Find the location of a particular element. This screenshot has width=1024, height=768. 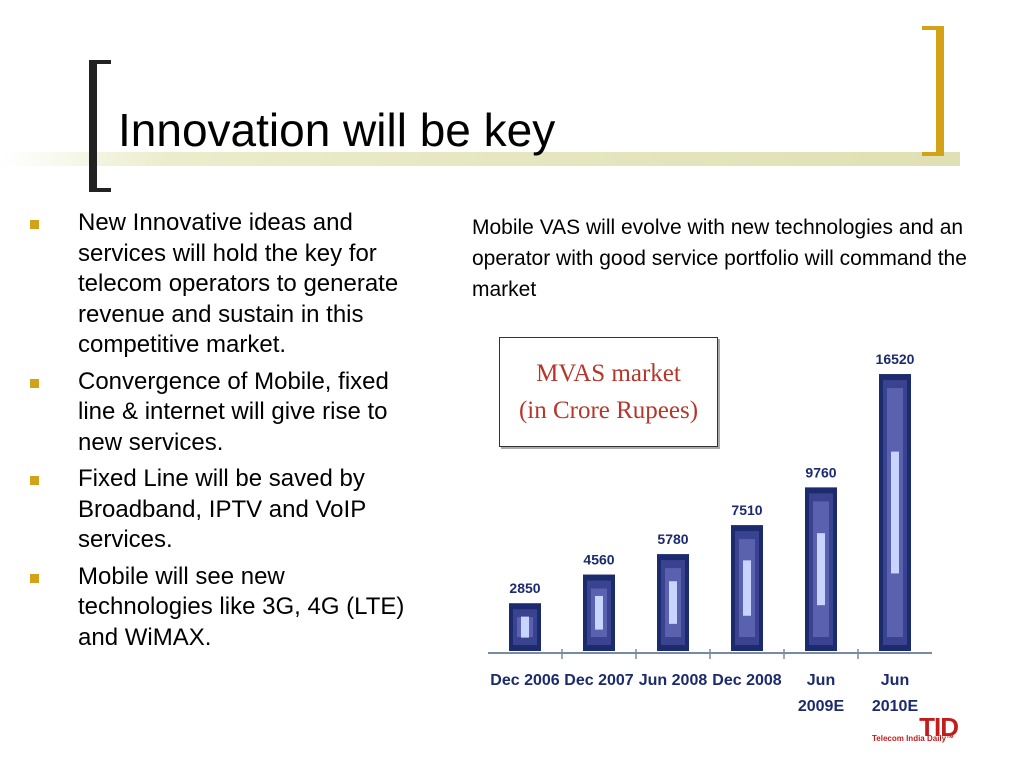

title-underline-bar is located at coordinates (480, 159).